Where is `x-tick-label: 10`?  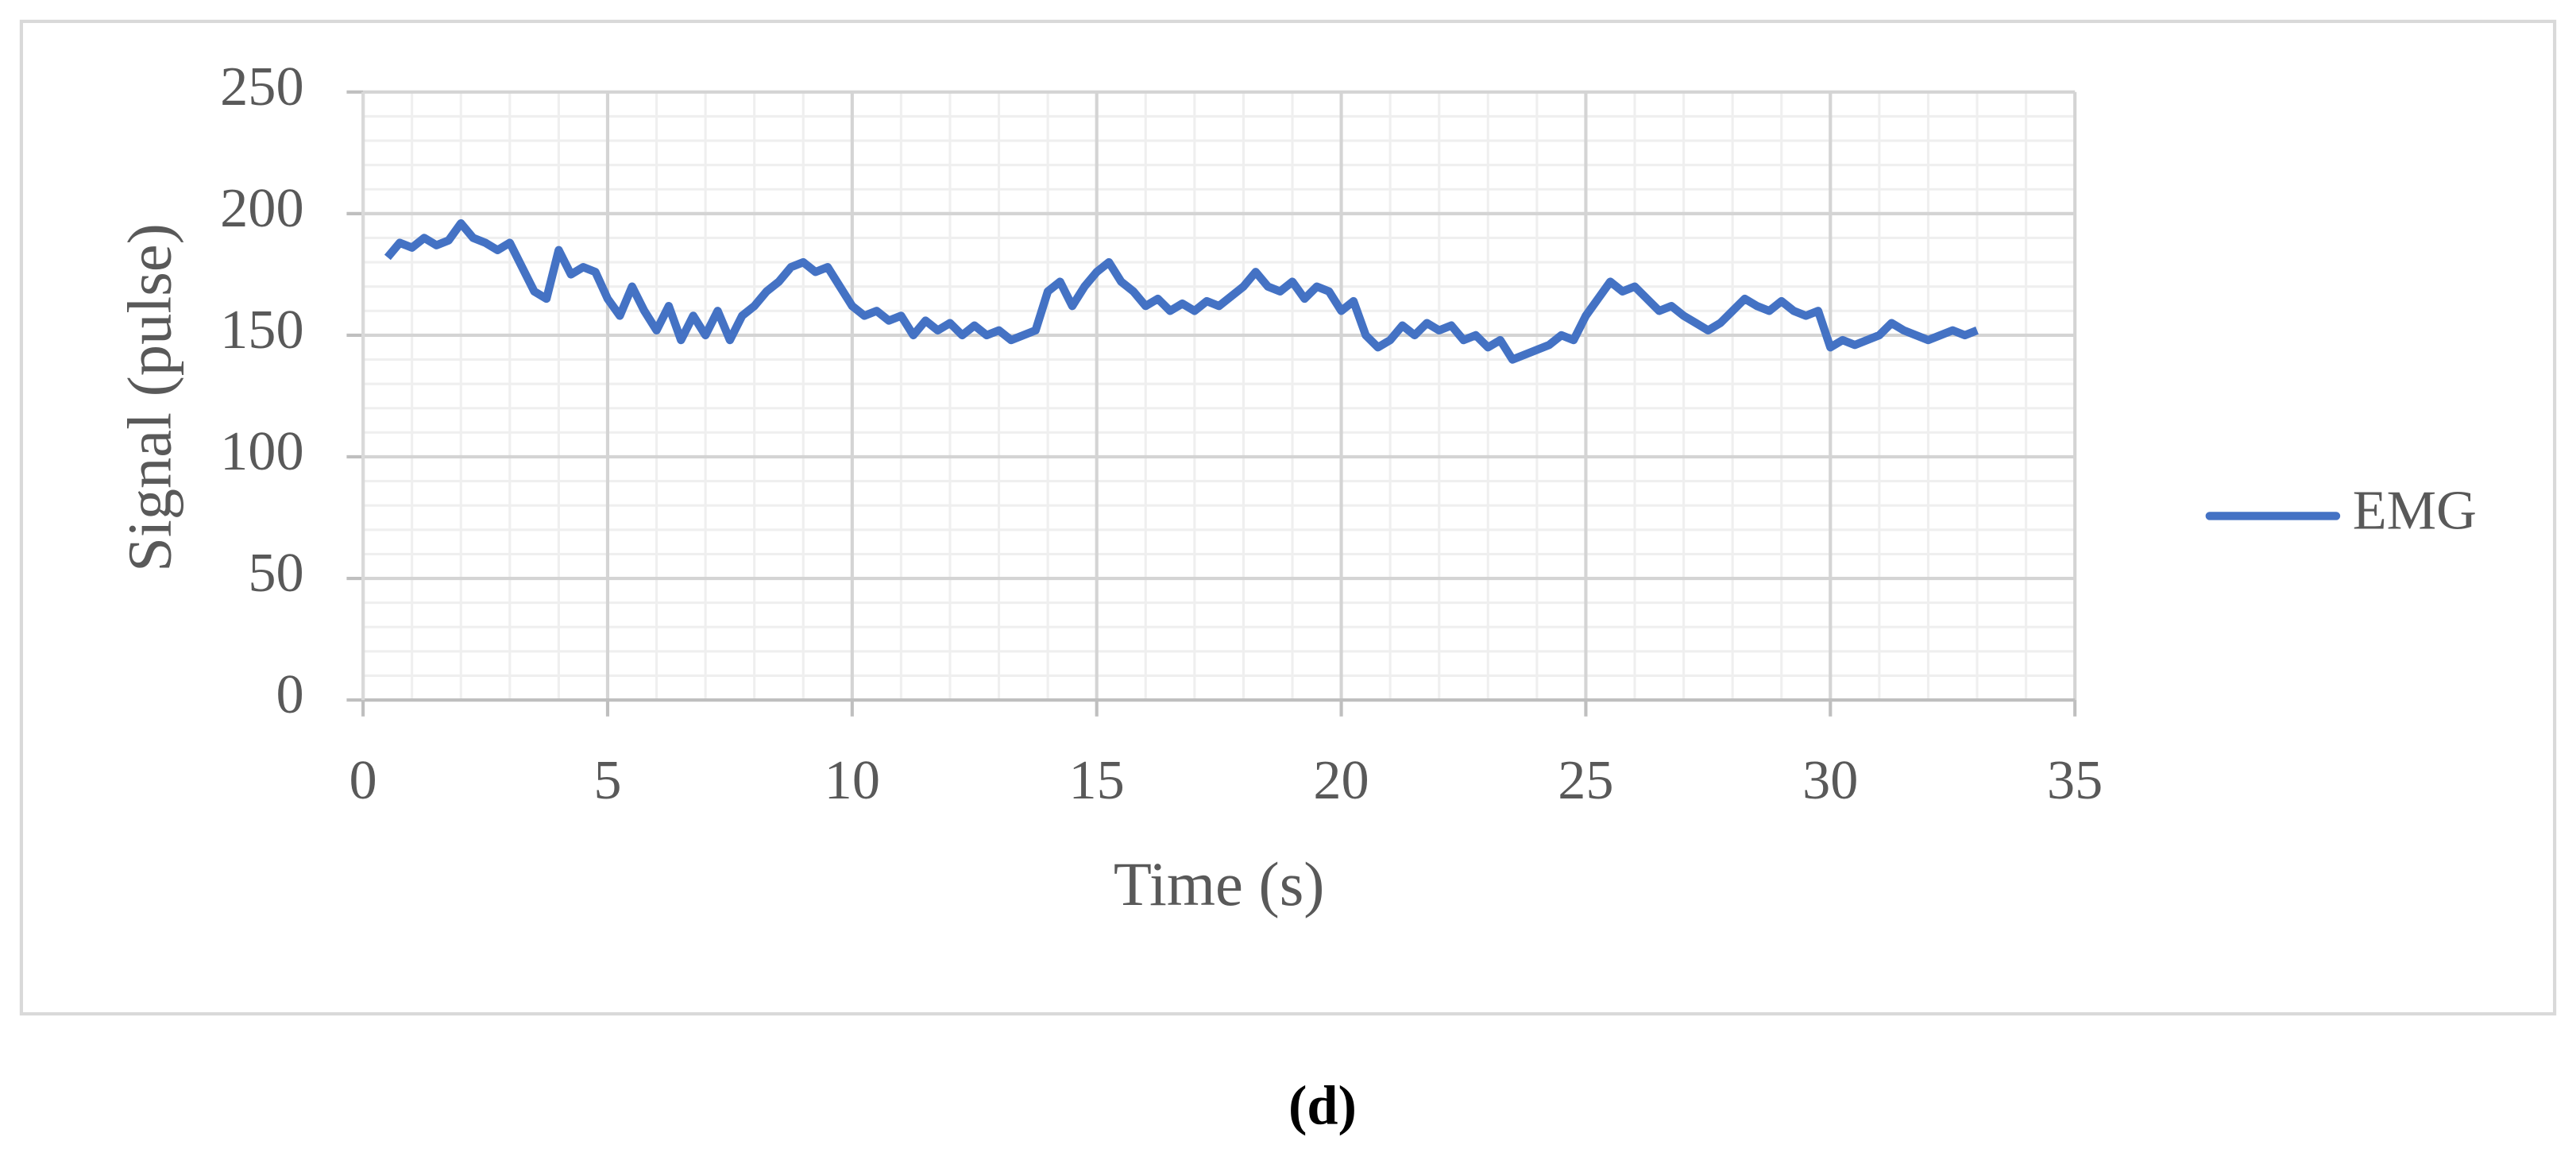 x-tick-label: 10 is located at coordinates (852, 780).